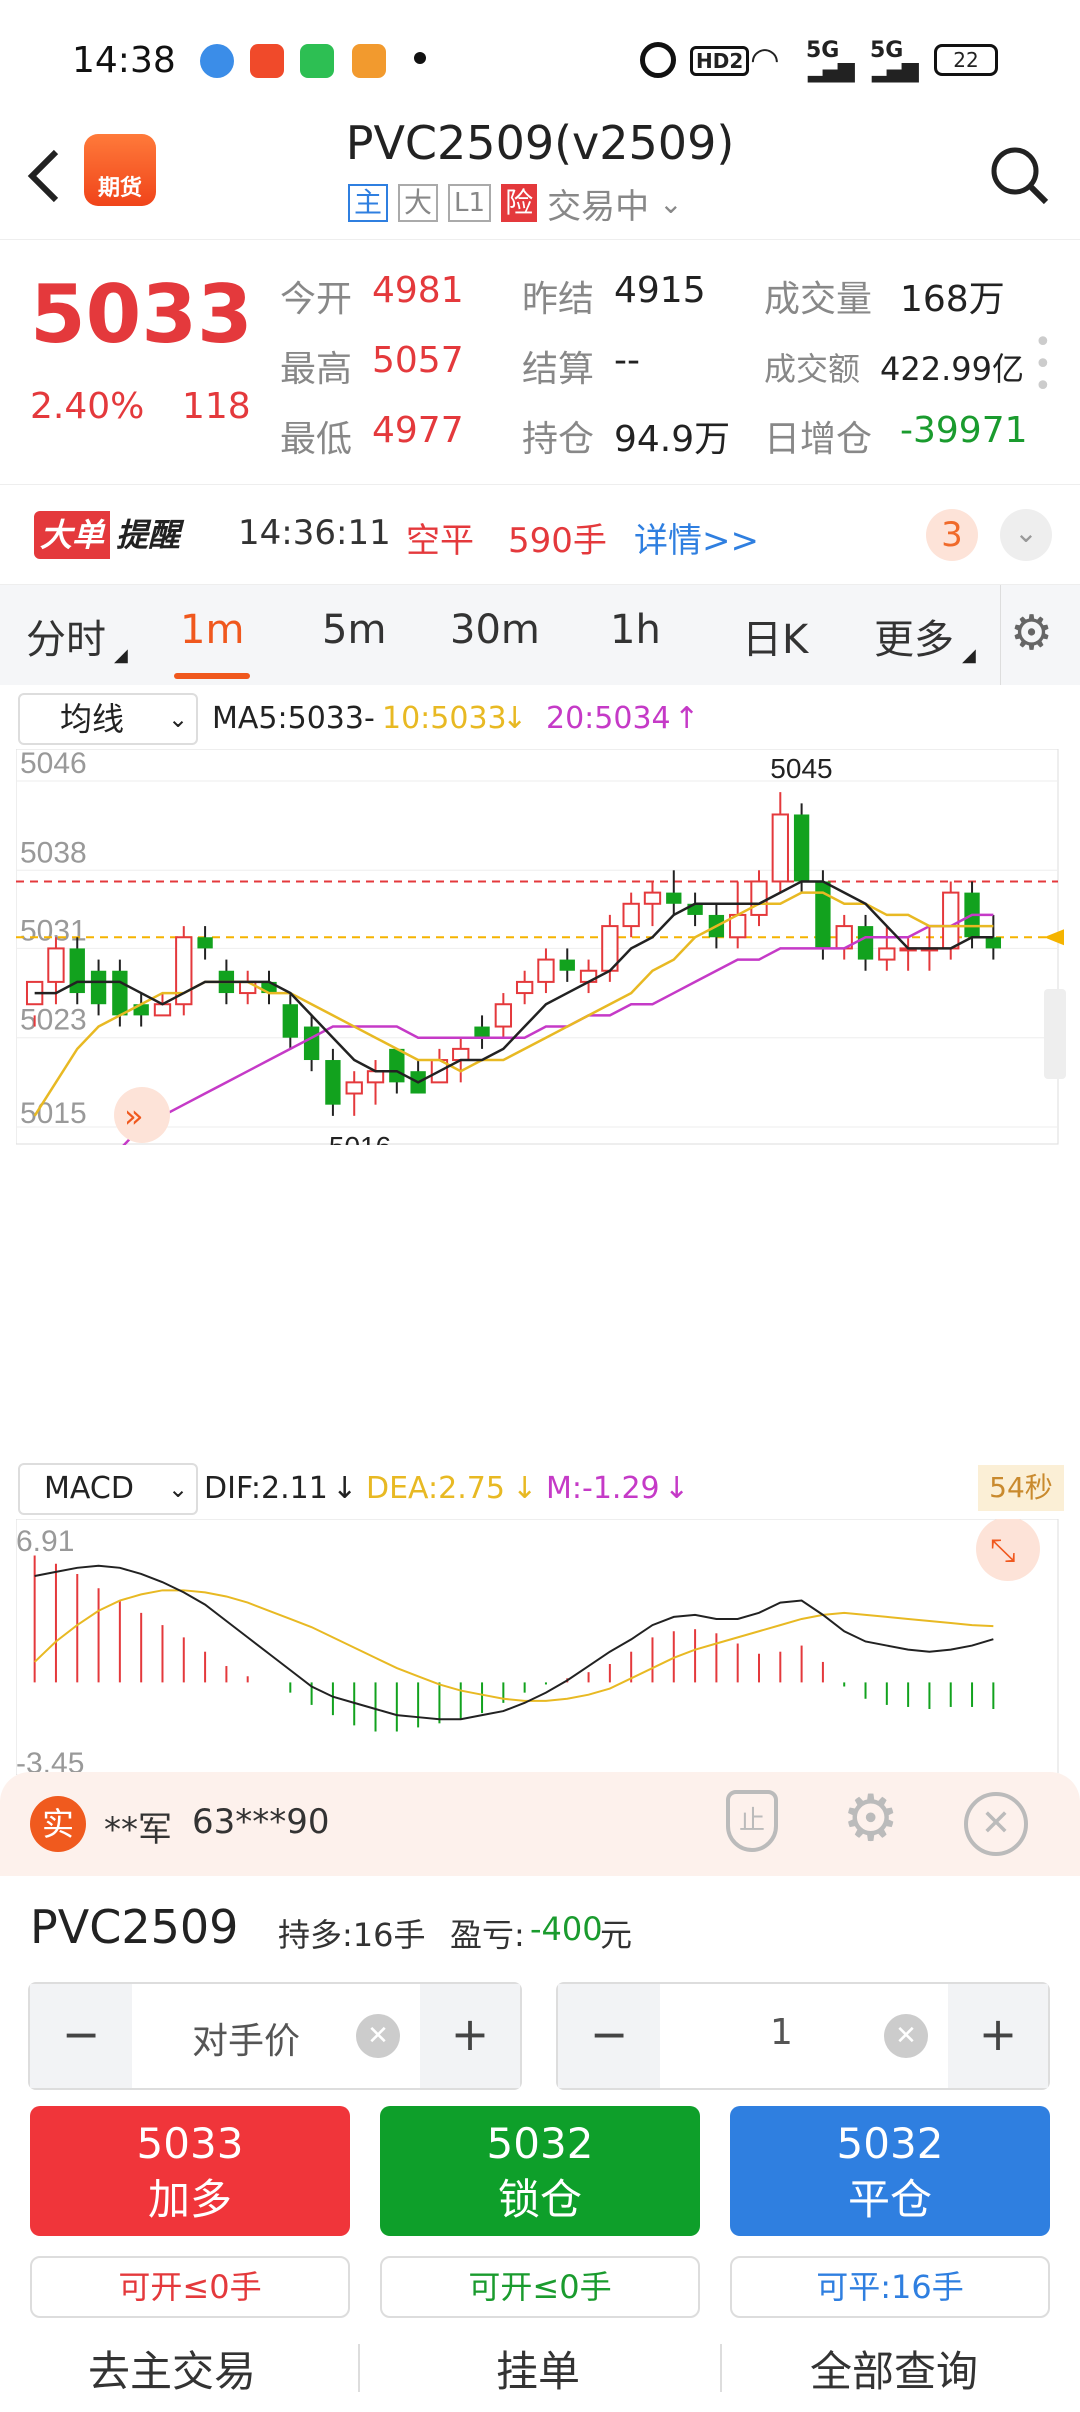 The image size is (1080, 2412). I want to click on oi-change-value: -39971, so click(964, 430).